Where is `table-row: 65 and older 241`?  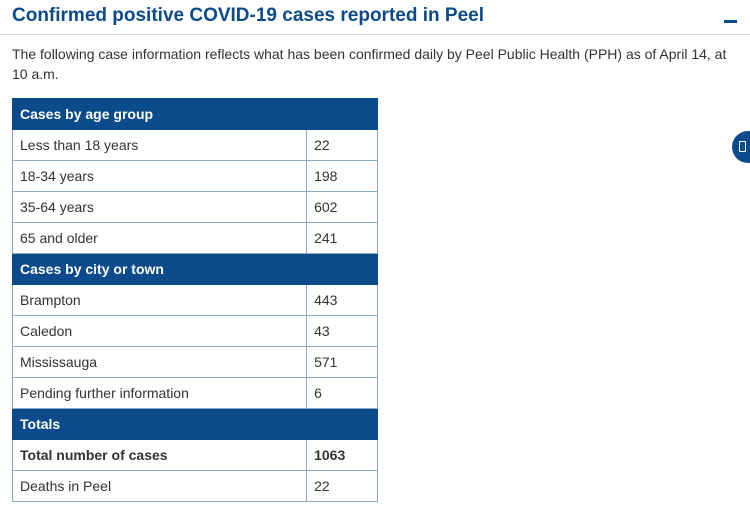
table-row: 65 and older 241 is located at coordinates (194, 238).